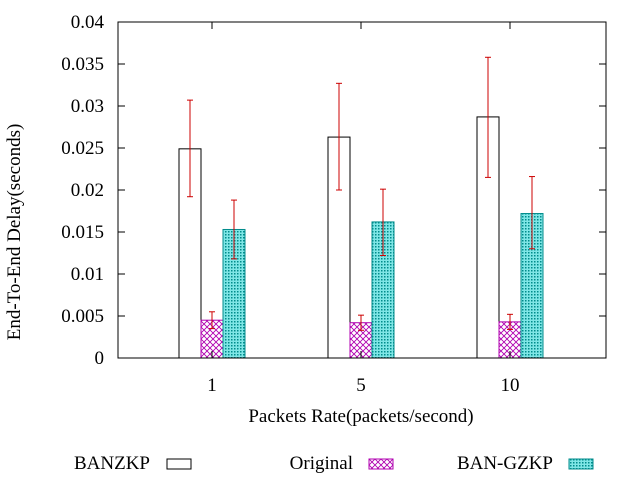  I want to click on x-axis-label: Packets Rate(packets/second), so click(360, 416).